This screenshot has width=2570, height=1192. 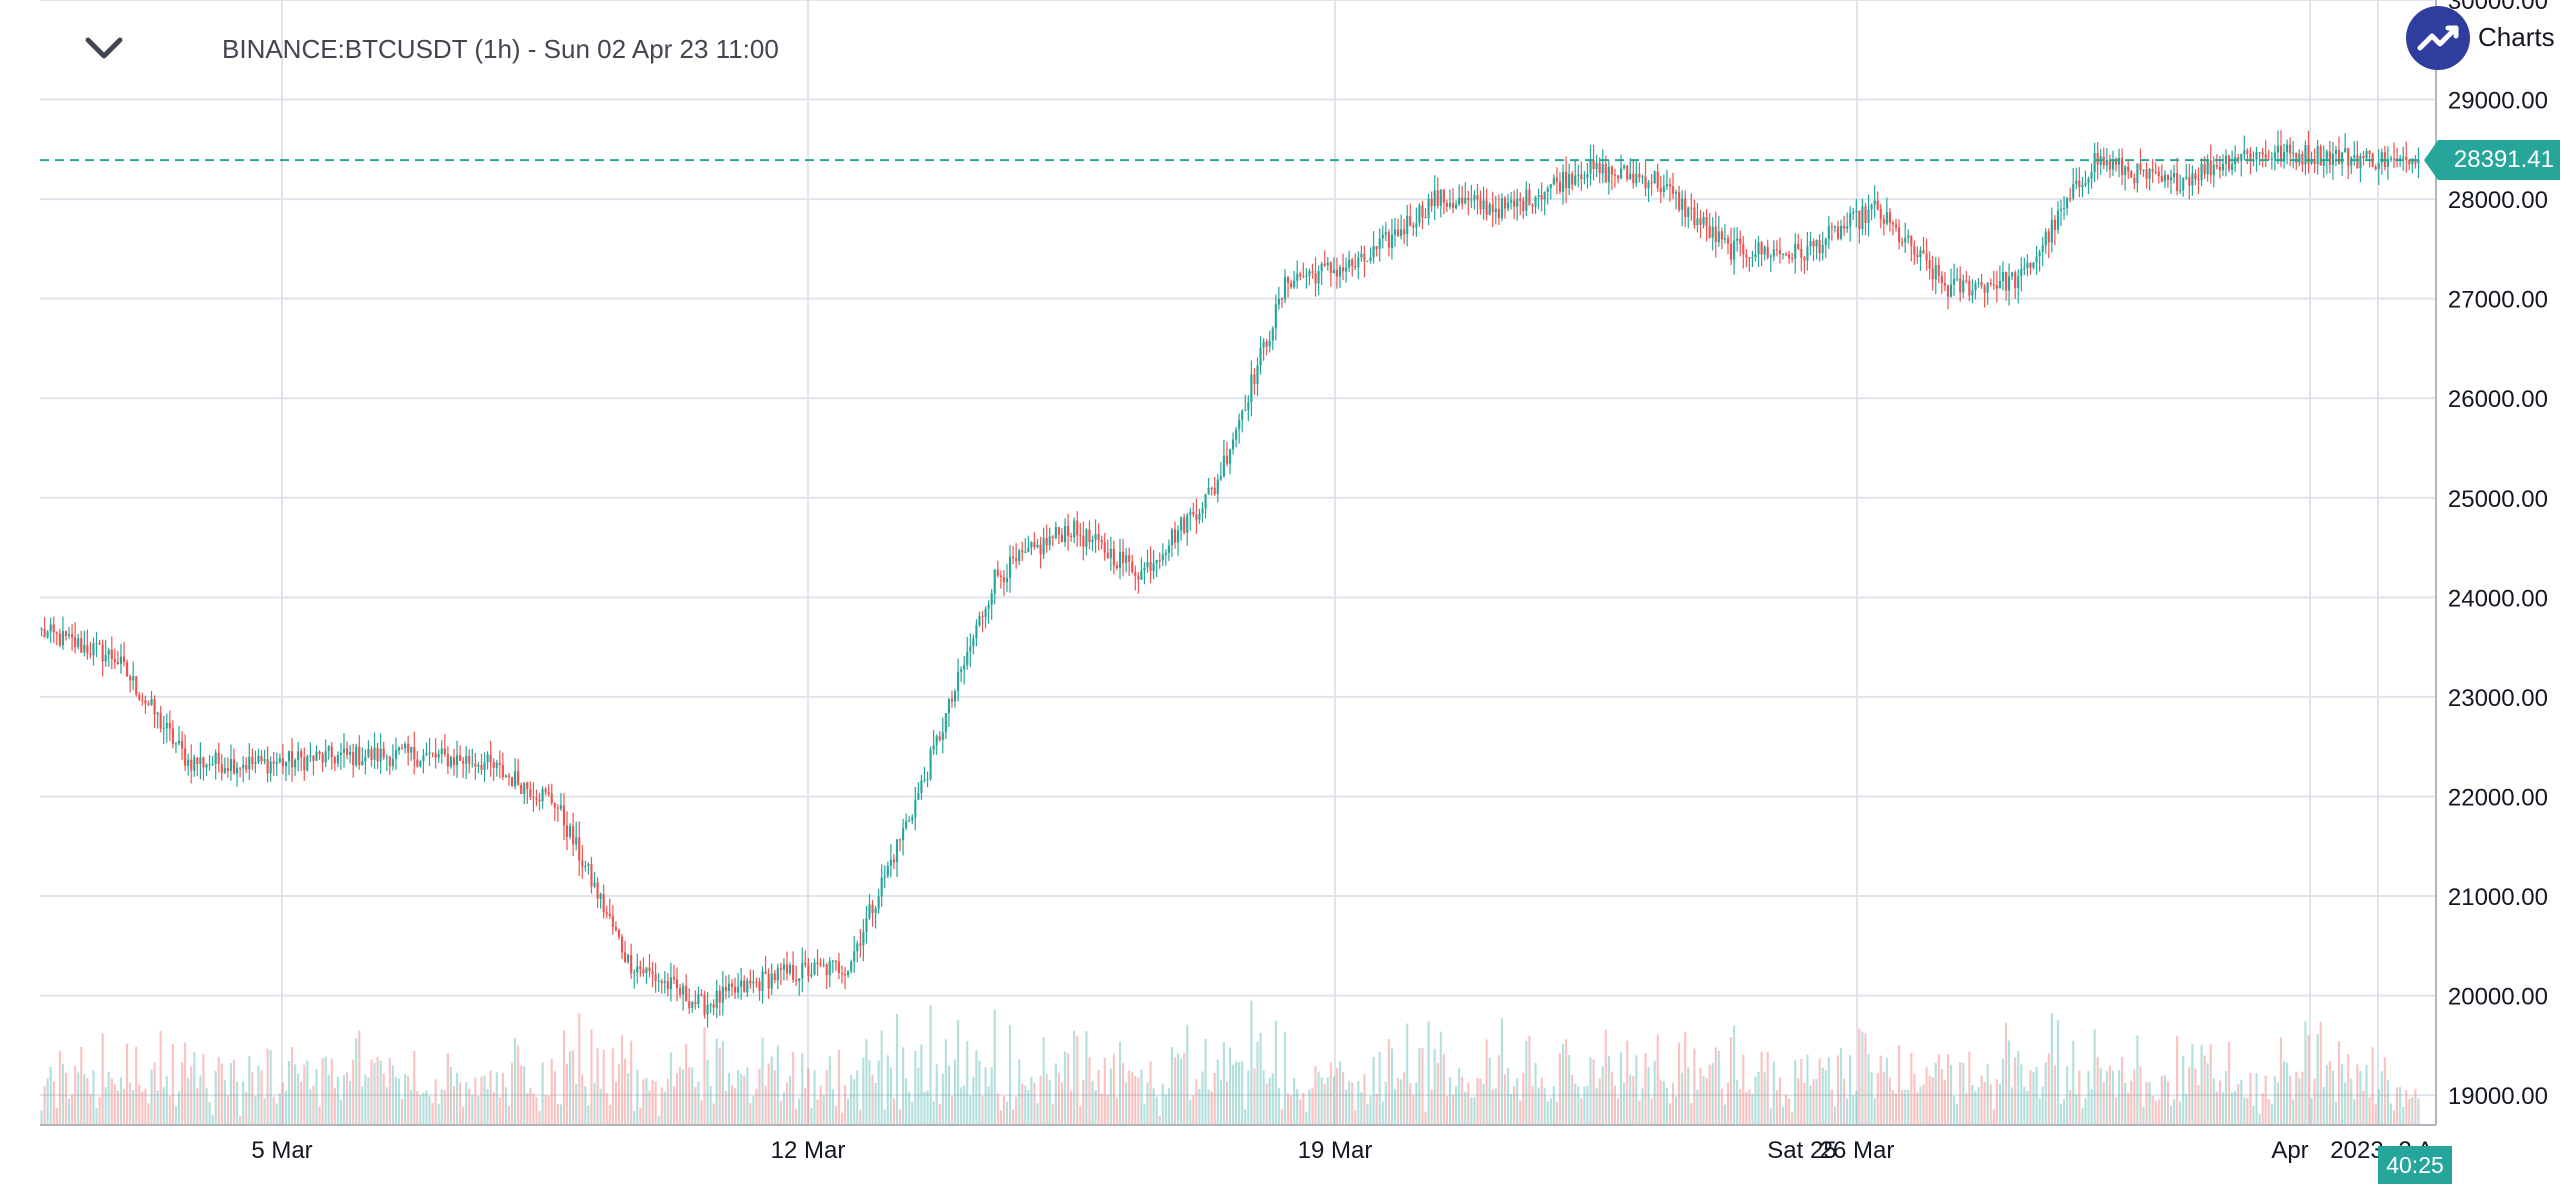 I want to click on y-tick-label: 23000.00, so click(x=2498, y=698).